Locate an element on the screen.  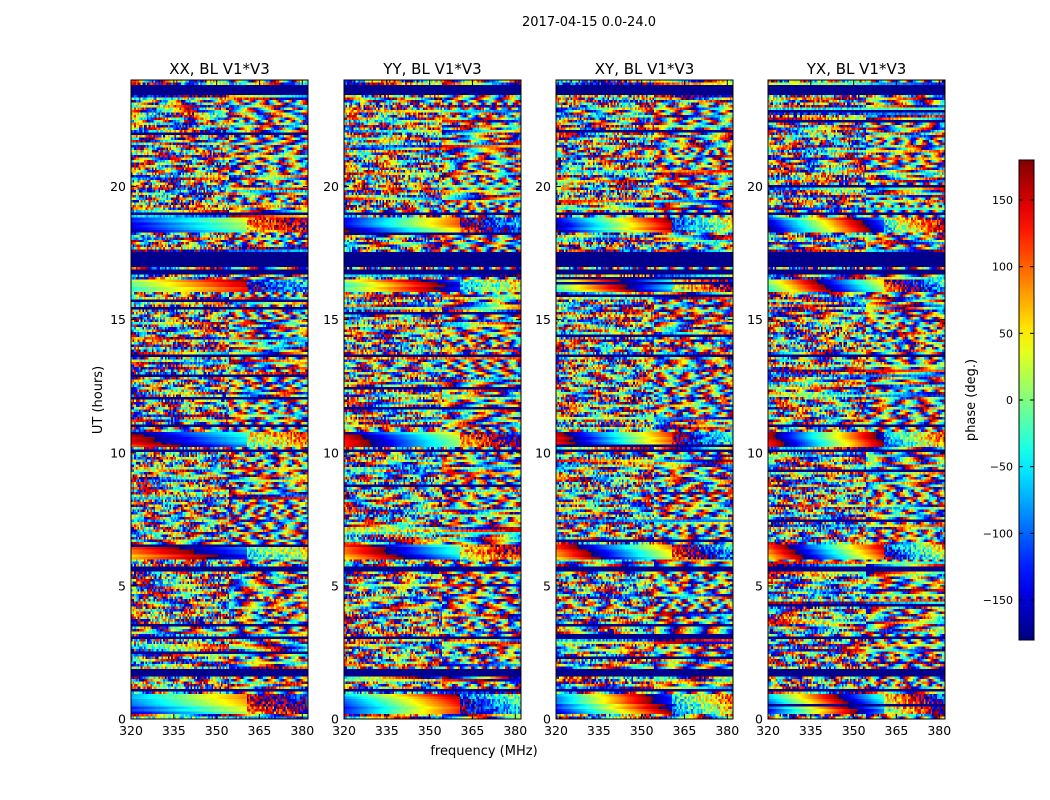
colorbar-label: phase (deg.) is located at coordinates (971, 400).